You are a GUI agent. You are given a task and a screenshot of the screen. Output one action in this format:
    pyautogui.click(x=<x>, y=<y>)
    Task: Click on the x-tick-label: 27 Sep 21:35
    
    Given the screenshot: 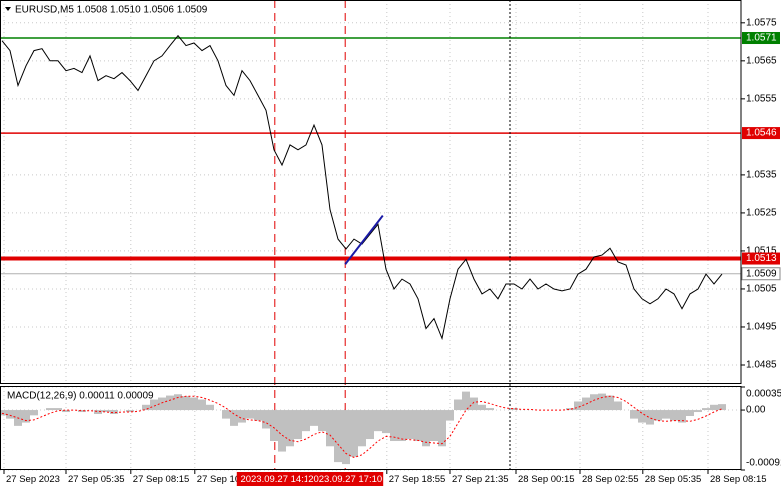 What is the action you would take?
    pyautogui.click(x=480, y=479)
    